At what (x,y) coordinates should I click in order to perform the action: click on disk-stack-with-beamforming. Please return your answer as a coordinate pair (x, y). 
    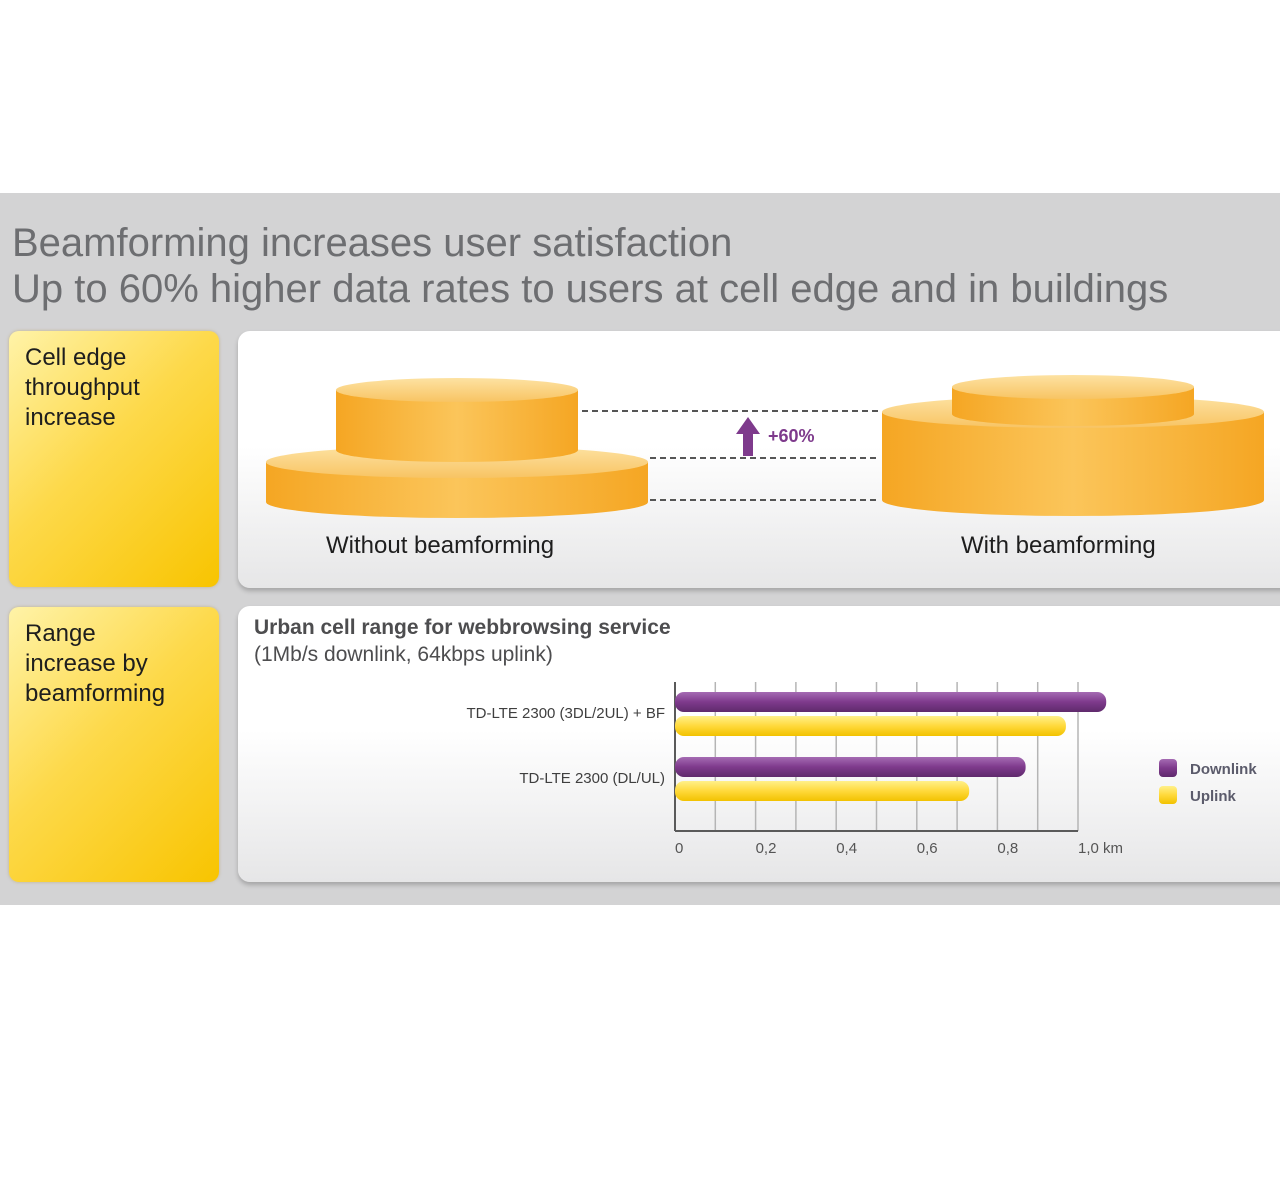
    Looking at the image, I should click on (1073, 445).